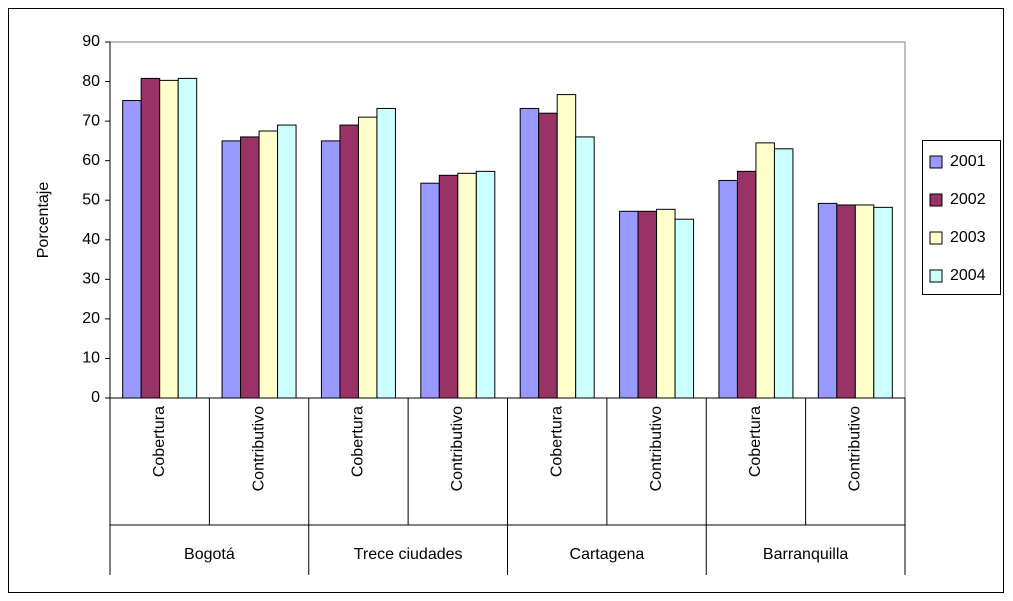 Image resolution: width=1013 pixels, height=601 pixels. I want to click on legend-label: 2003, so click(968, 237).